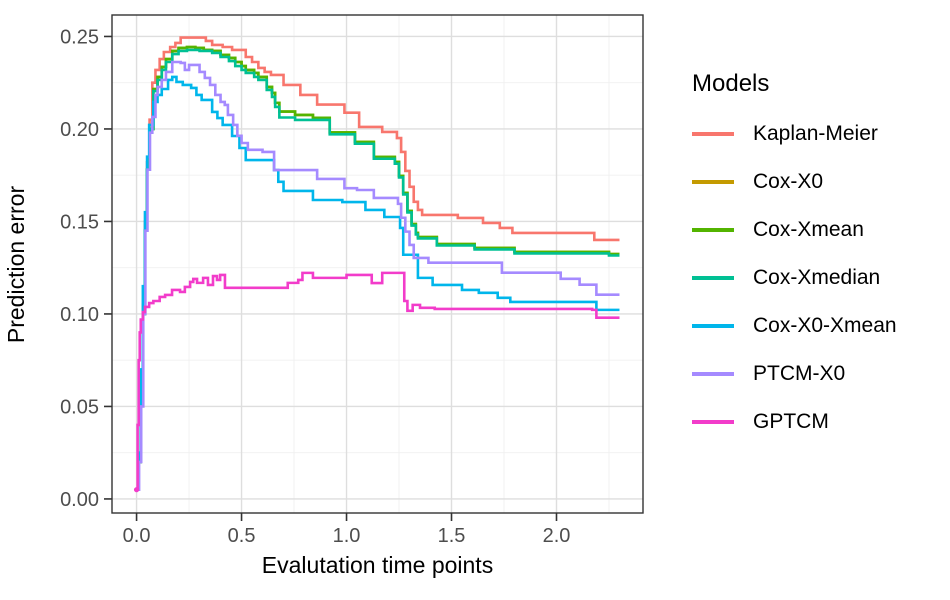 This screenshot has width=950, height=600. Describe the element at coordinates (808, 229) in the screenshot. I see `legend-item-label: Cox-Xmean` at that location.